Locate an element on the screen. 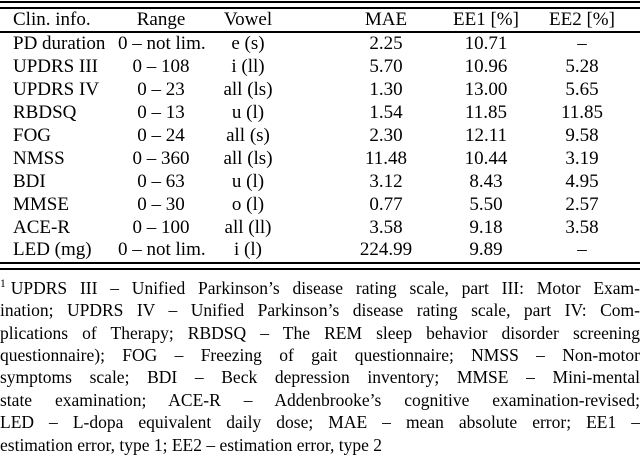 This screenshot has height=458, width=640. cell-range: 0 – 23 is located at coordinates (161, 90).